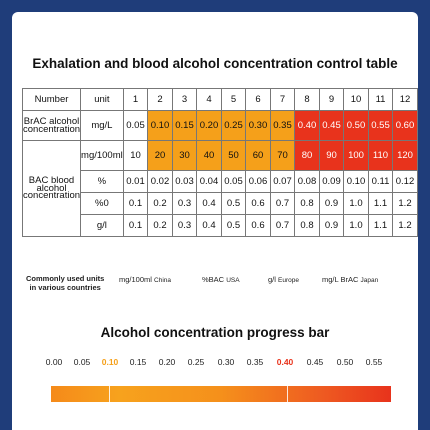 This screenshot has height=430, width=430. I want to click on bac-cell: 50, so click(233, 155).